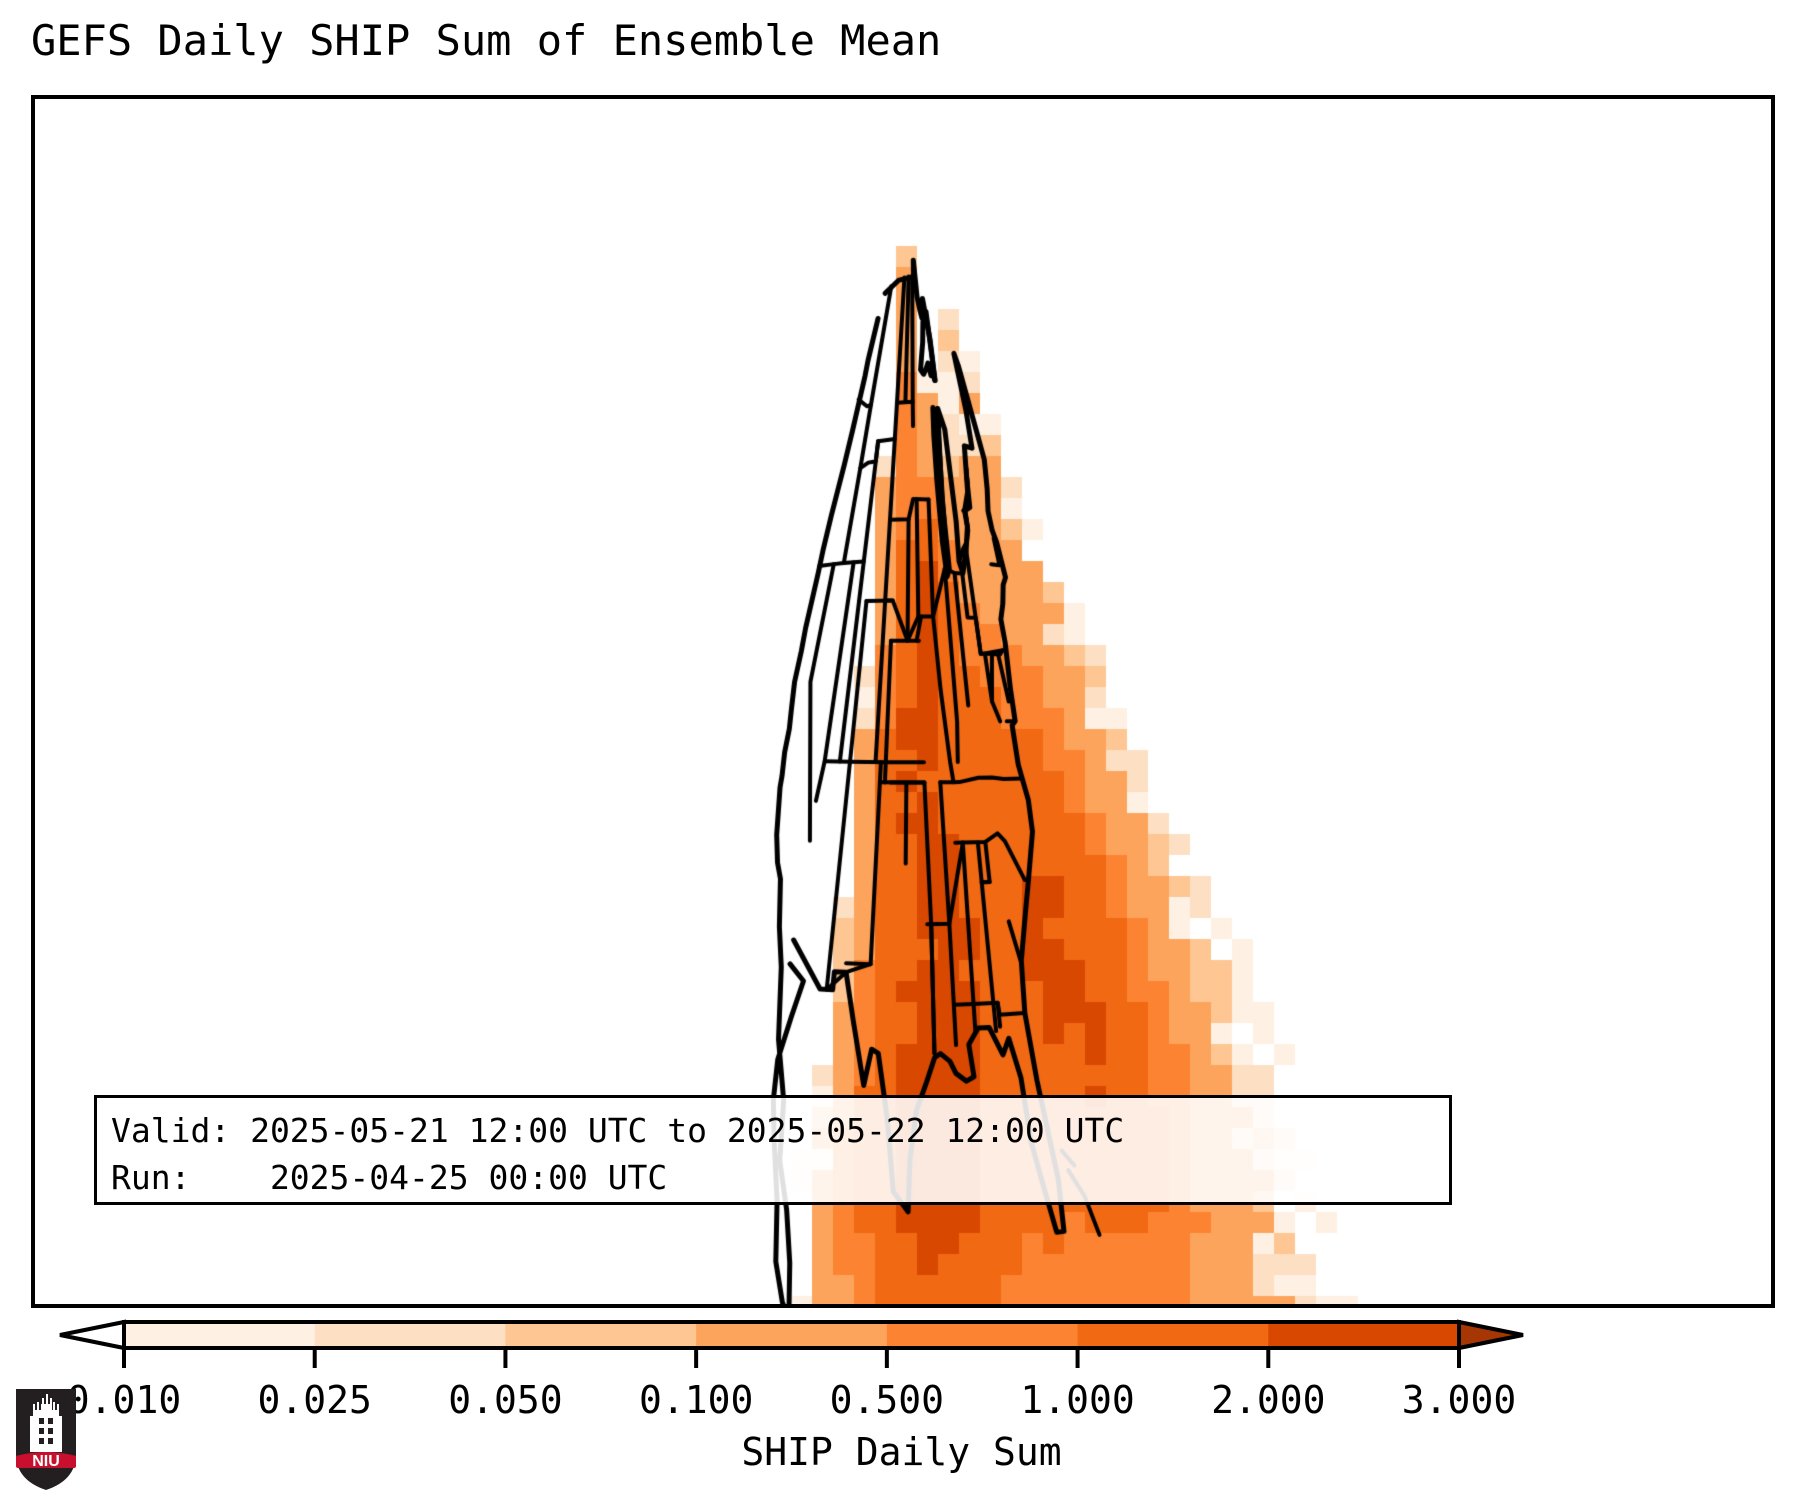 This screenshot has height=1500, width=1803. What do you see at coordinates (314, 1400) in the screenshot?
I see `colorbar-tick-label: 0.025` at bounding box center [314, 1400].